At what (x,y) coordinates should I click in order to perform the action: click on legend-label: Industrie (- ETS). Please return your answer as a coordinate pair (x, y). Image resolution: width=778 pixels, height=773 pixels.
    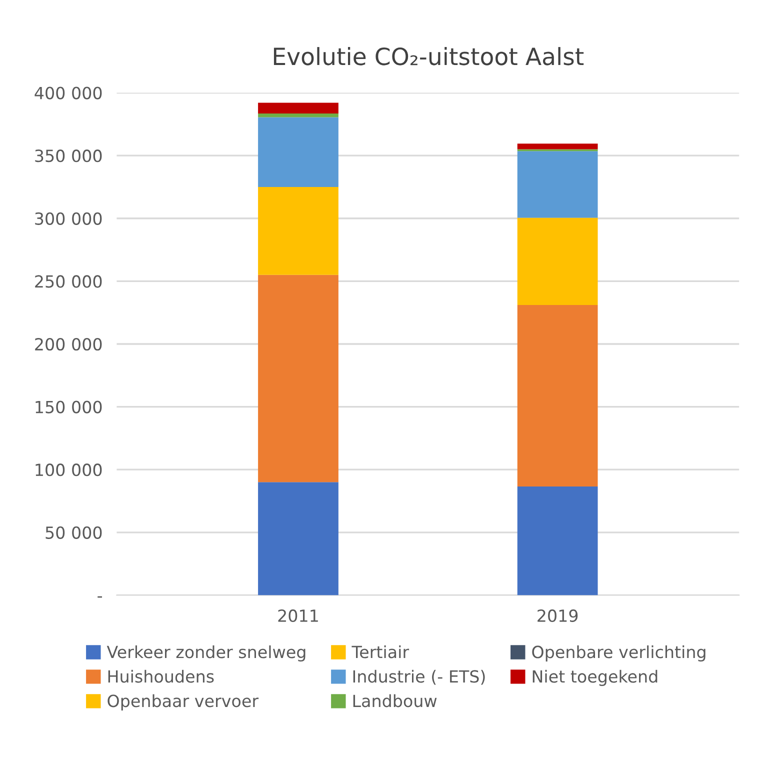
    Looking at the image, I should click on (419, 677).